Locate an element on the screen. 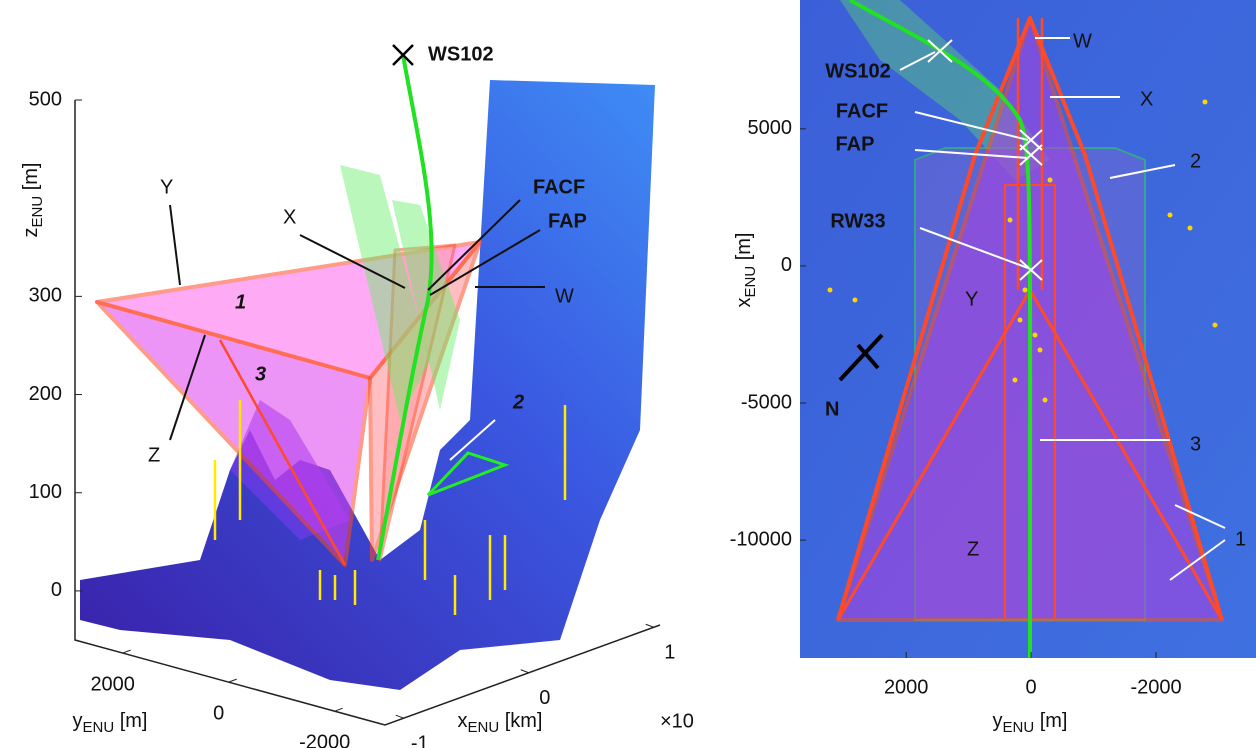 Image resolution: width=1256 pixels, height=748 pixels. arrows is located at coordinates (357, 320).